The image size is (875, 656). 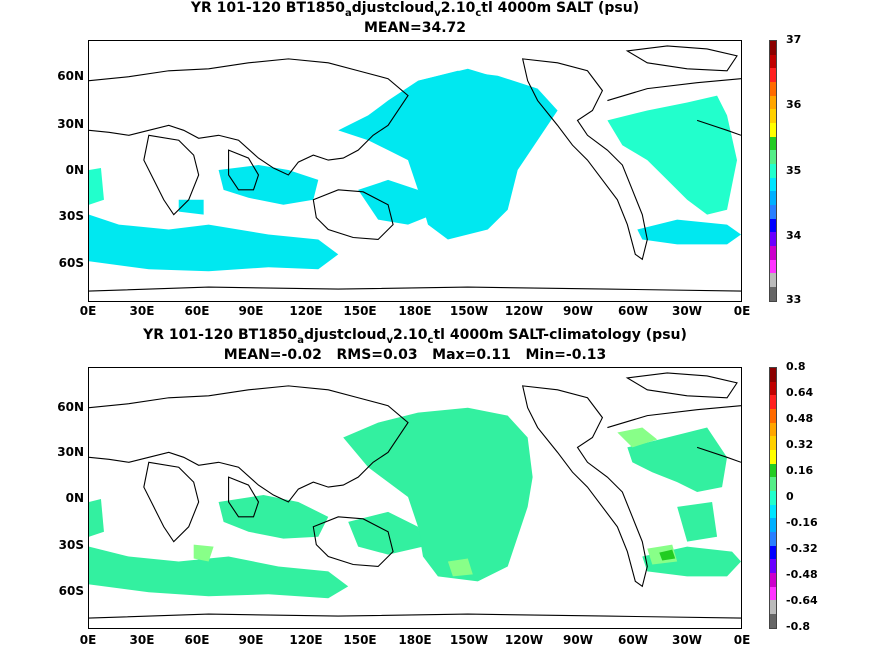 I want to click on panel2-colorbar-label: -0.16, so click(x=802, y=522).